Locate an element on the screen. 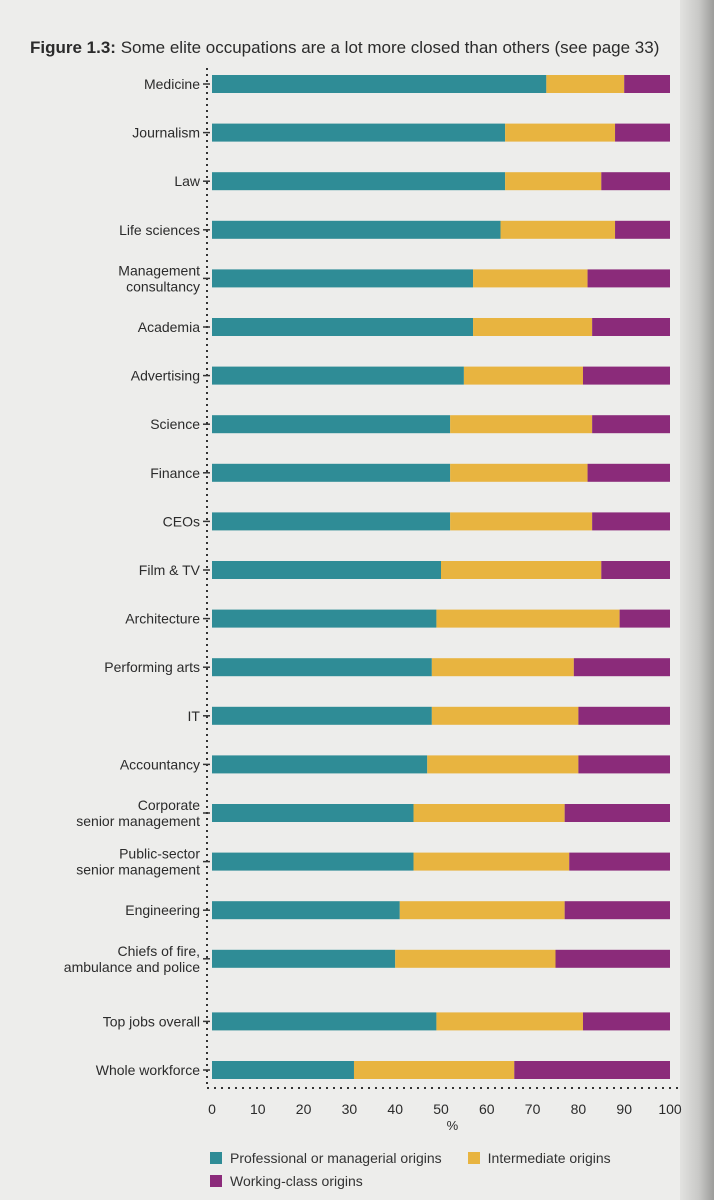  x-tick-label: 30 is located at coordinates (350, 1109).